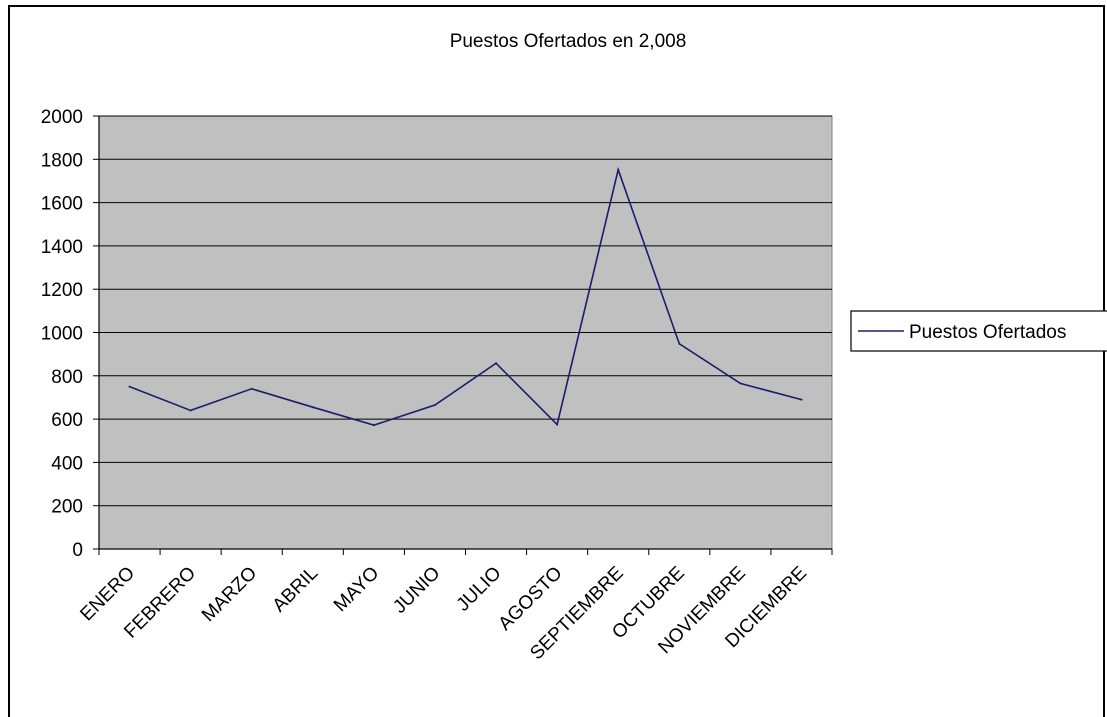 The image size is (1107, 717). I want to click on y-tick-label: 1200, so click(62, 290).